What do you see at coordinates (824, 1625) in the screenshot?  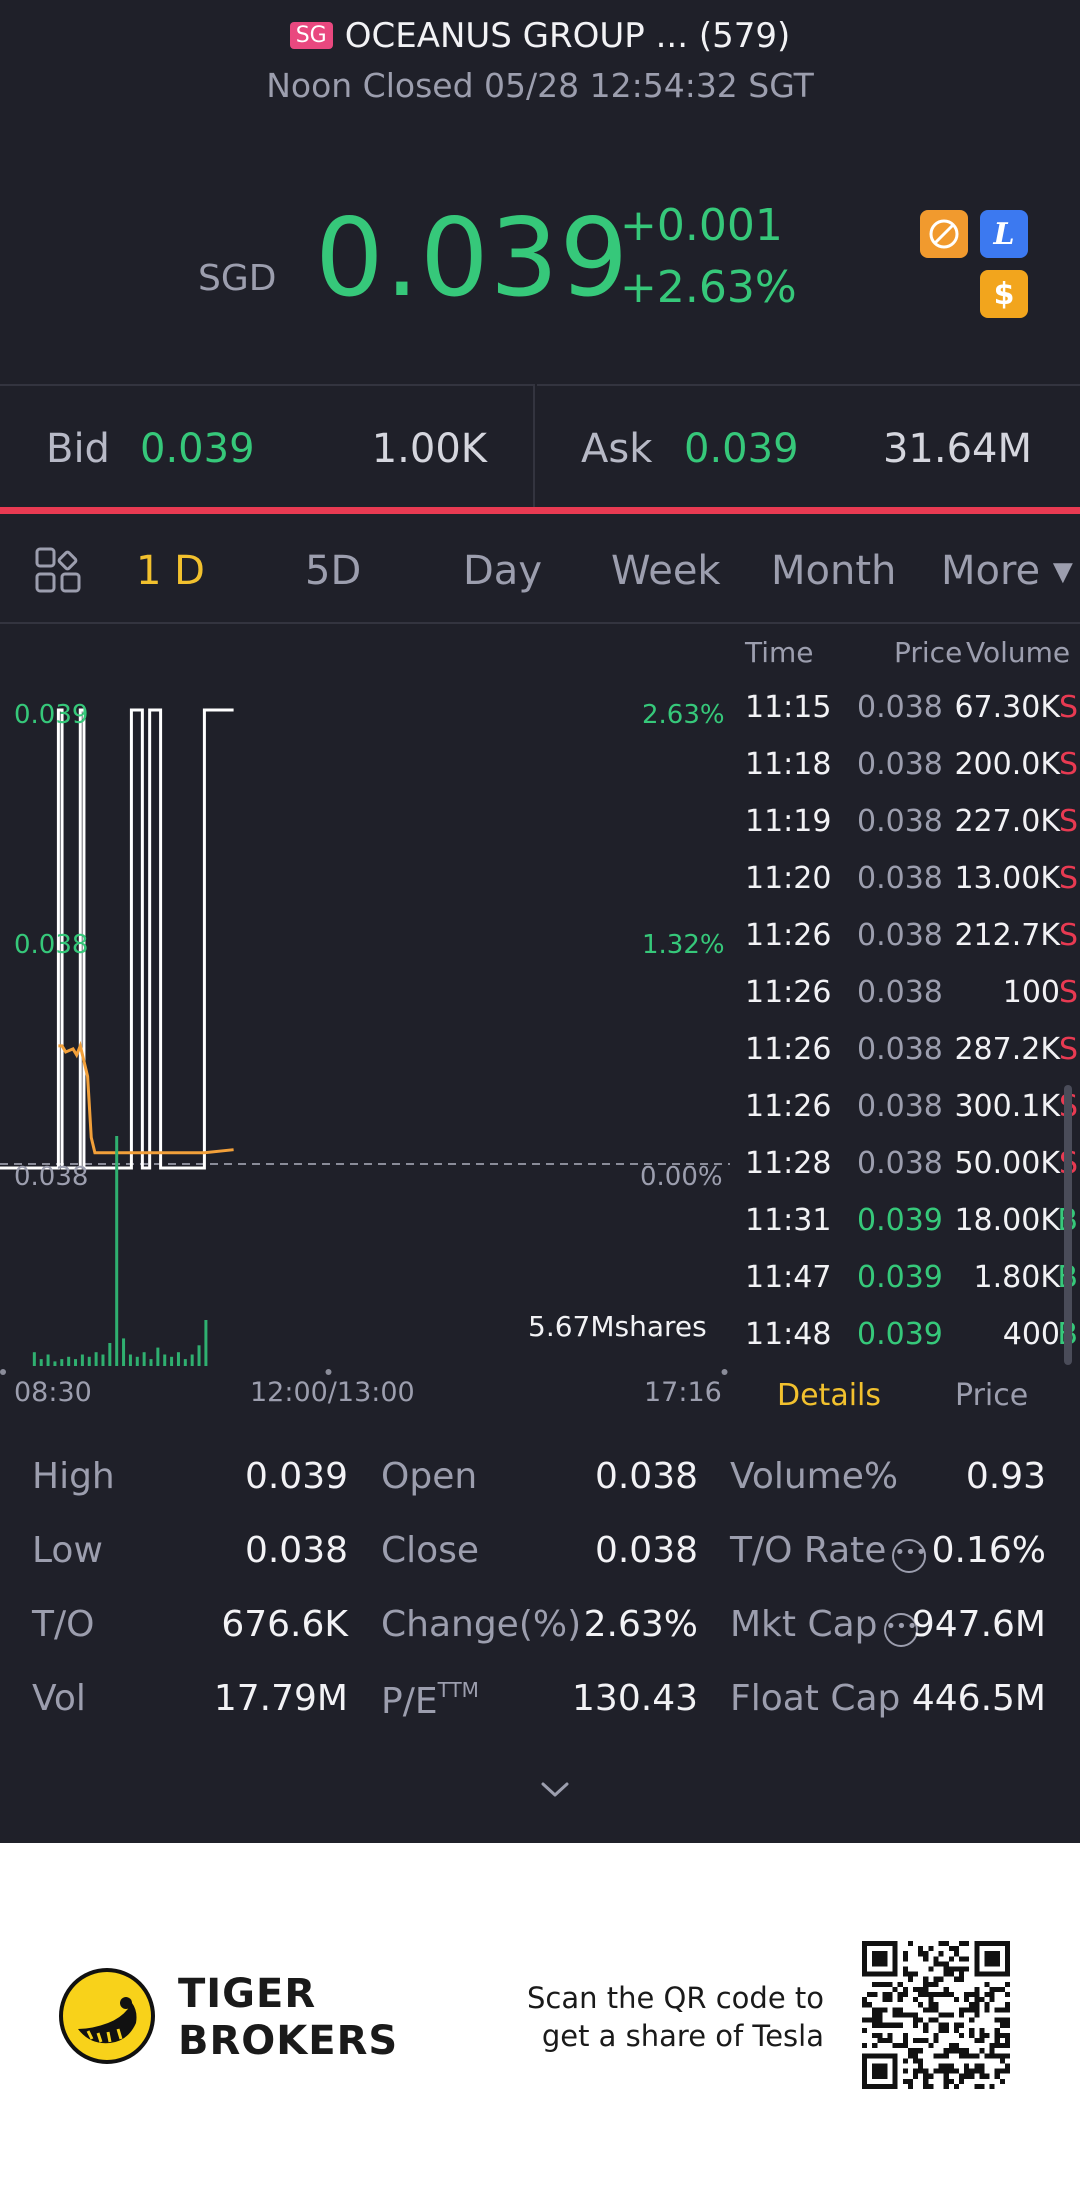 I see `stat-mktcap-label: Mkt Cap •••` at bounding box center [824, 1625].